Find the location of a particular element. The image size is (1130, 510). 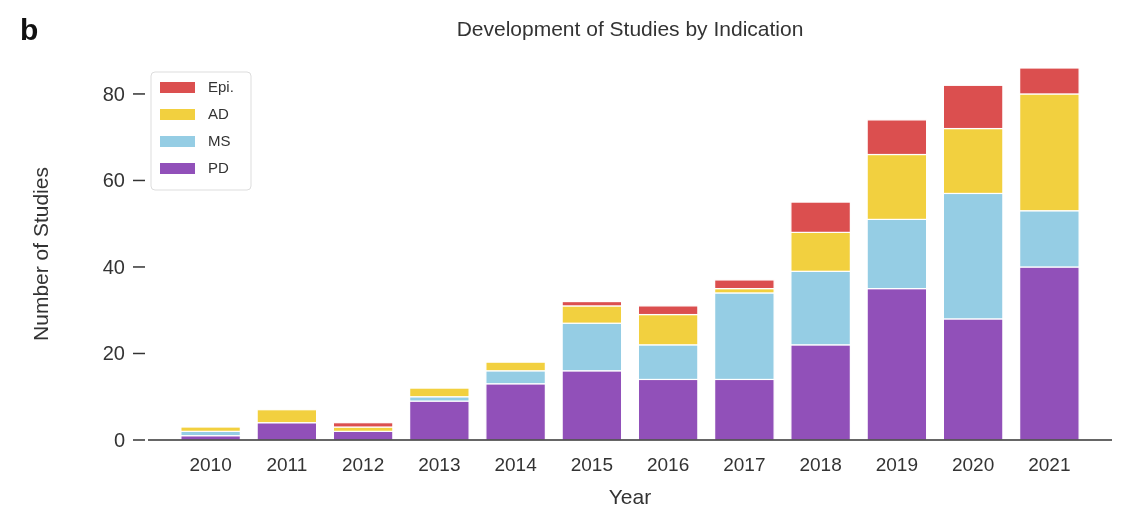

x-tick-label: 2014 is located at coordinates (516, 464).